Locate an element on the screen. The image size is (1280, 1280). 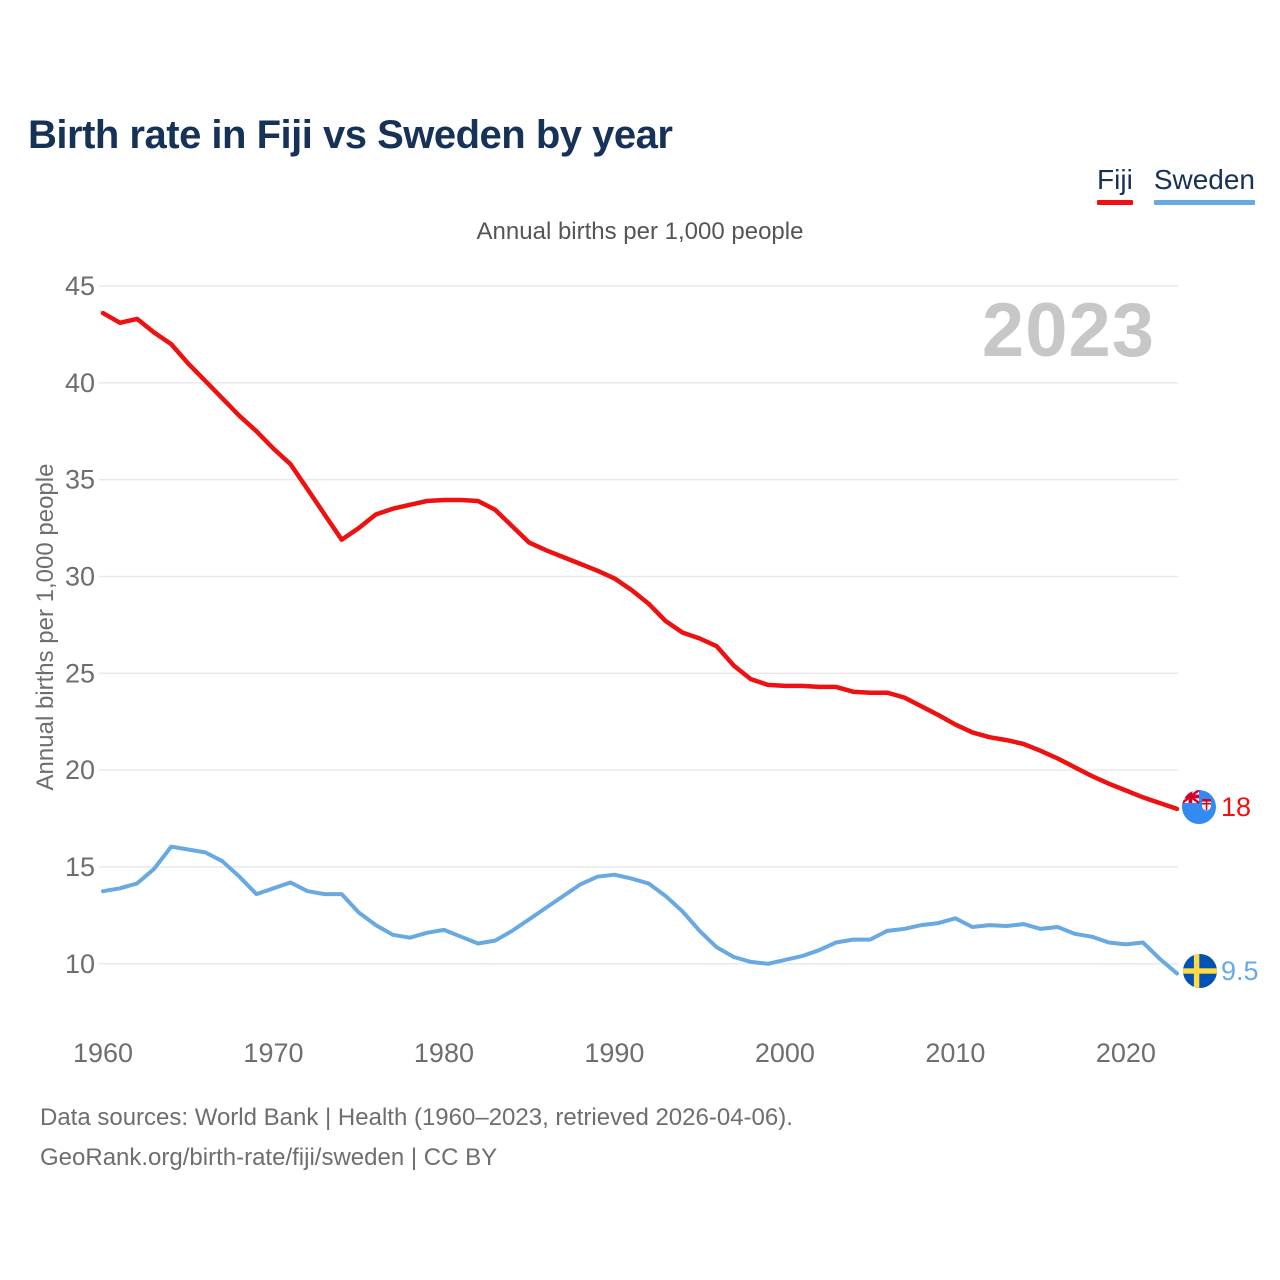
x-tick-label: 2000 is located at coordinates (785, 1053).